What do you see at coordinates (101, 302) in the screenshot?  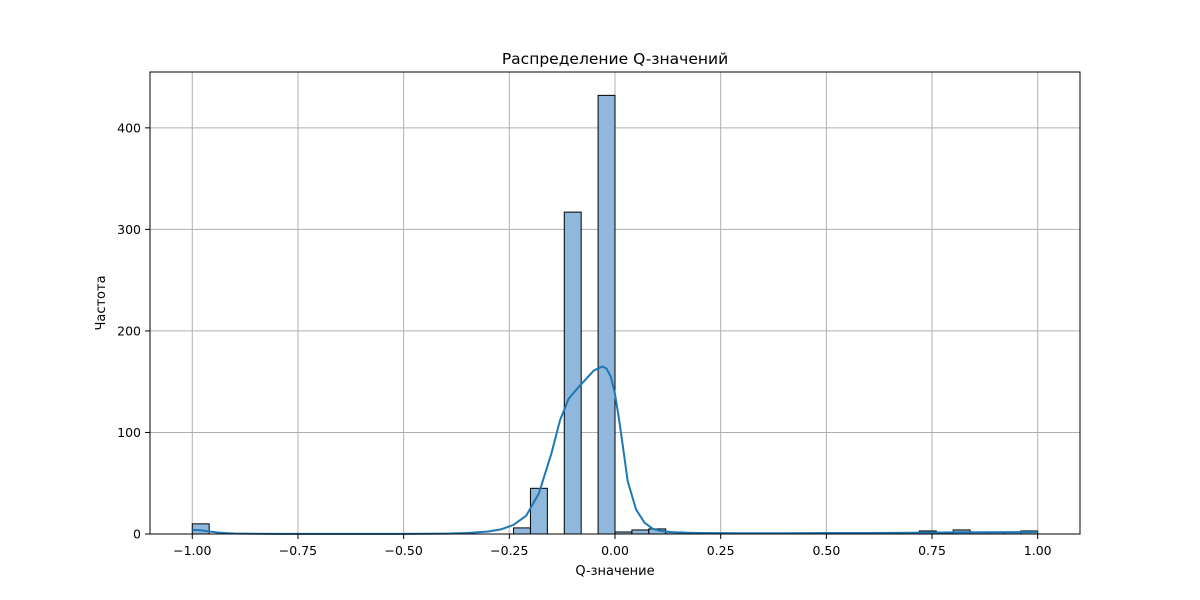 I see `y-axis-label: Частота` at bounding box center [101, 302].